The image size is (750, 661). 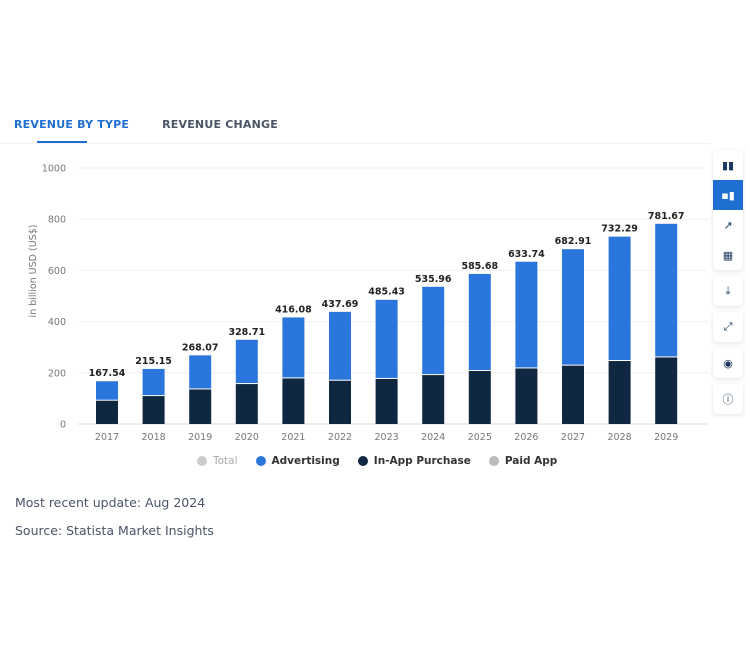 What do you see at coordinates (200, 347) in the screenshot?
I see `data-label: 268.07` at bounding box center [200, 347].